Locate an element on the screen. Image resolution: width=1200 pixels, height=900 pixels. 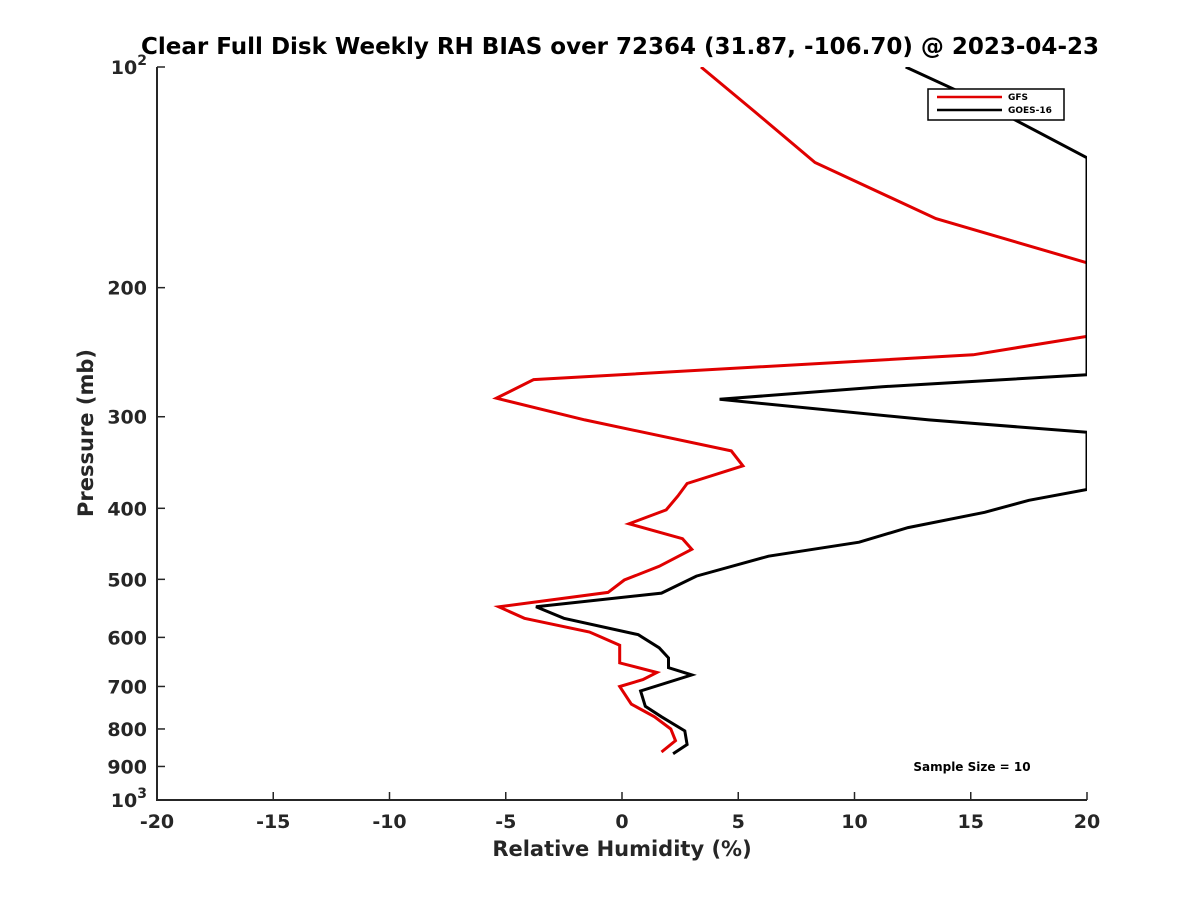
x-axis: -20 -15 -10 -5 0 5 10 15 20 is located at coordinates (620, 812).